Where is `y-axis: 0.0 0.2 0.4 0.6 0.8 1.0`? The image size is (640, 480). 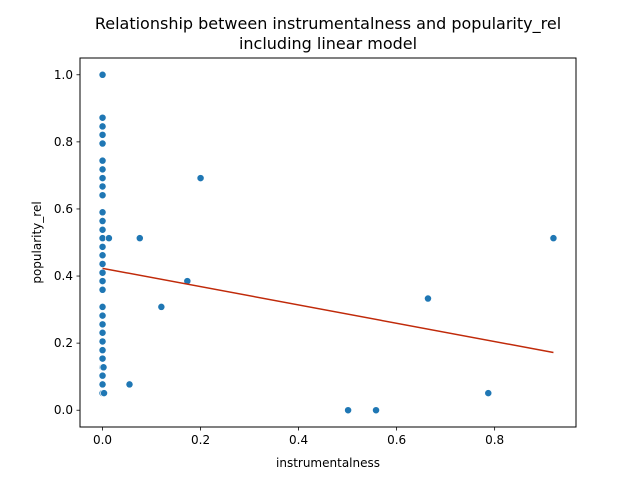 y-axis: 0.0 0.2 0.4 0.6 0.8 1.0 is located at coordinates (67, 242).